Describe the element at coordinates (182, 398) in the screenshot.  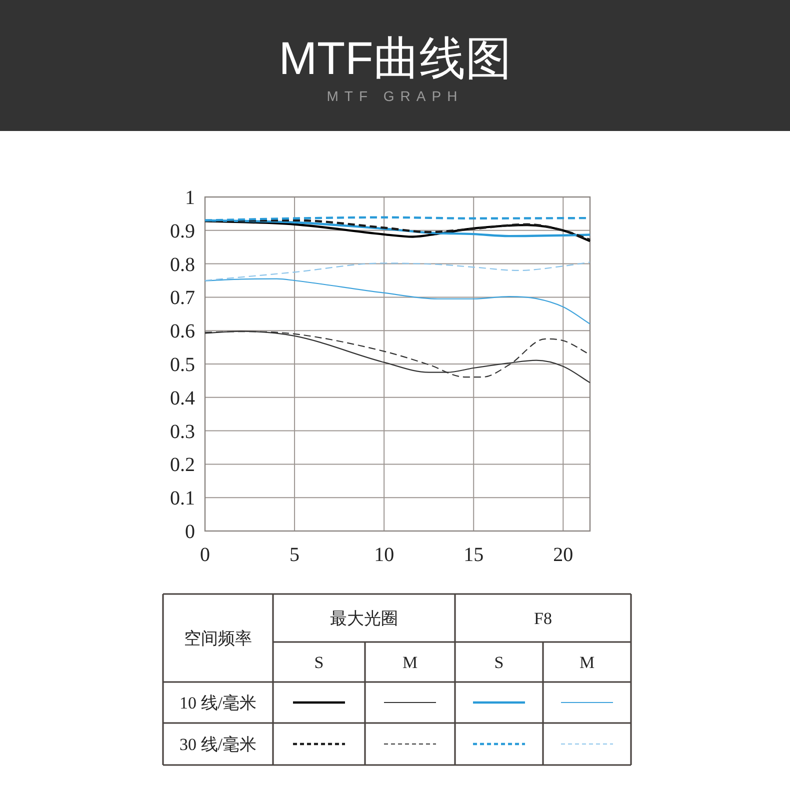
I see `y-tick-label: 0.4` at that location.